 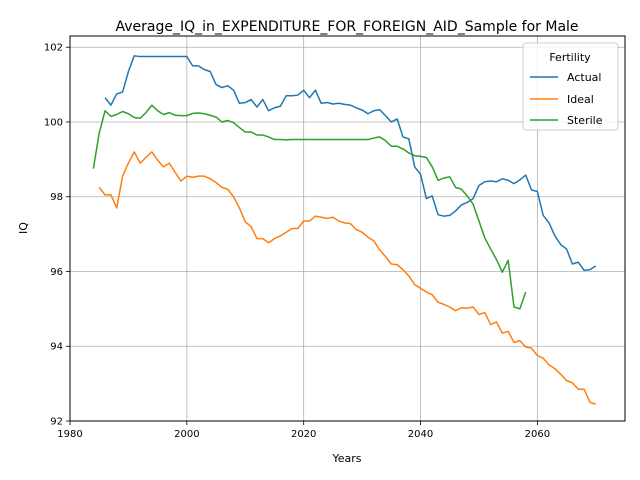 I want to click on y-tick-label-5: 102, so click(x=53, y=48).